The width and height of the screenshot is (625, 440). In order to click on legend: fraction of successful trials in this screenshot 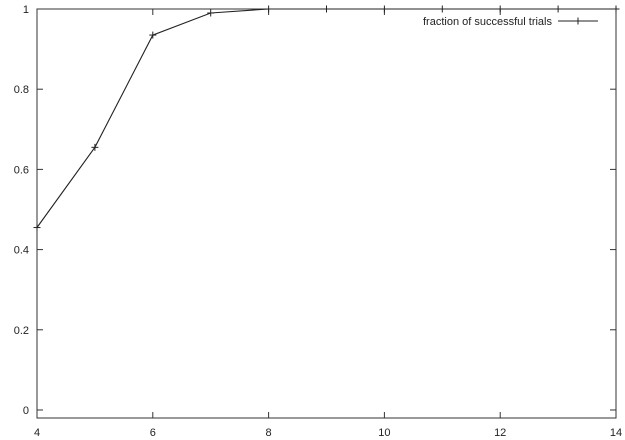, I will do `click(510, 22)`.